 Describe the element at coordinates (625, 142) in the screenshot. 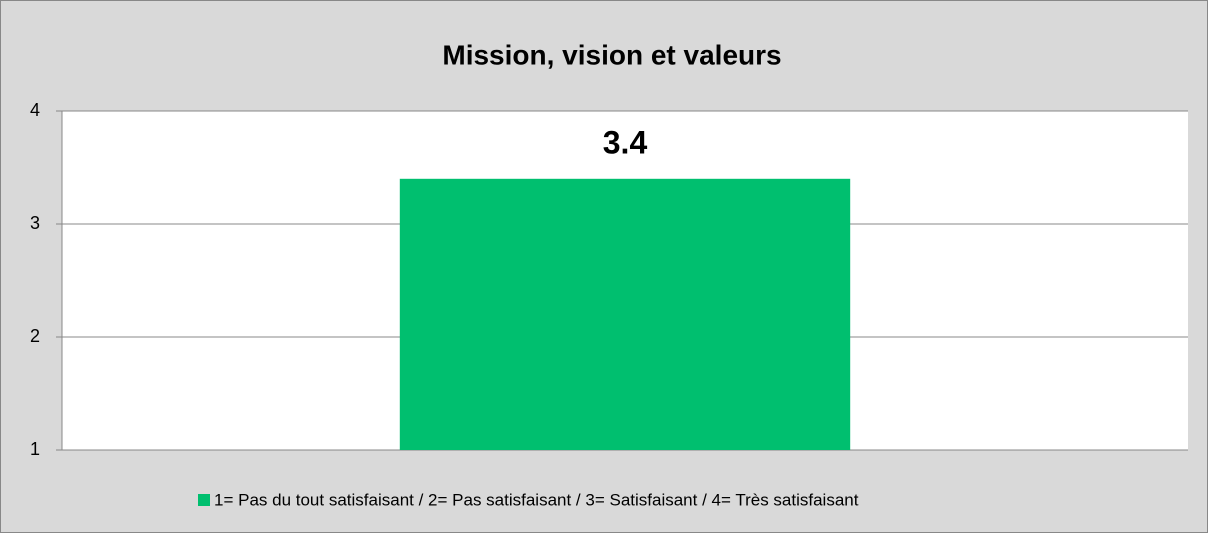

I see `data-label: 3.4` at that location.